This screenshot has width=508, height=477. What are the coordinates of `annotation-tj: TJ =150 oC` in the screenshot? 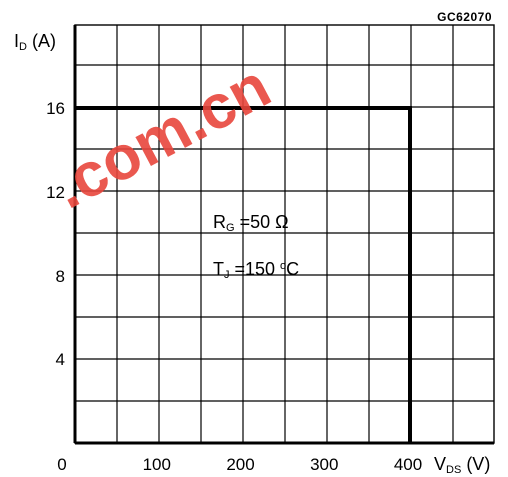 It's located at (256, 270).